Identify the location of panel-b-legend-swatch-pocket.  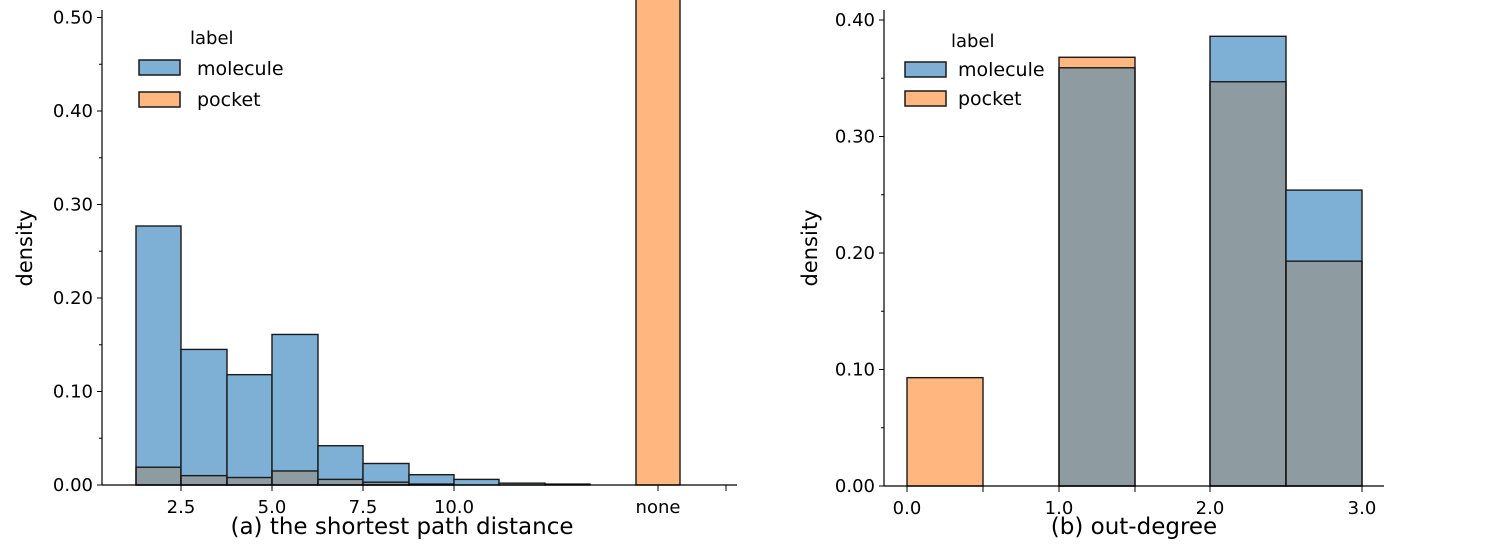
(925, 98).